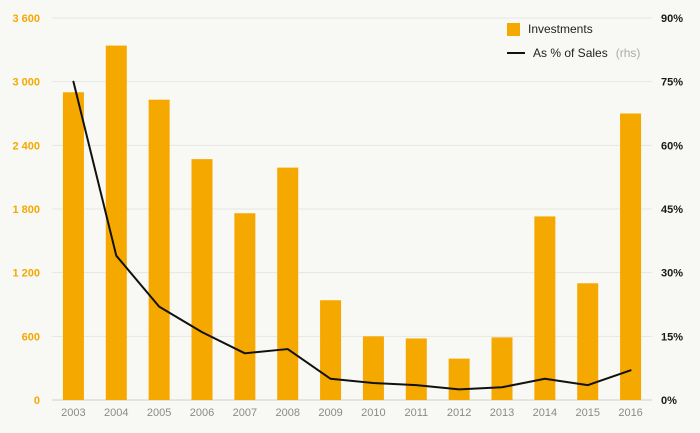  I want to click on x-axis-label-2012: 2012, so click(459, 413).